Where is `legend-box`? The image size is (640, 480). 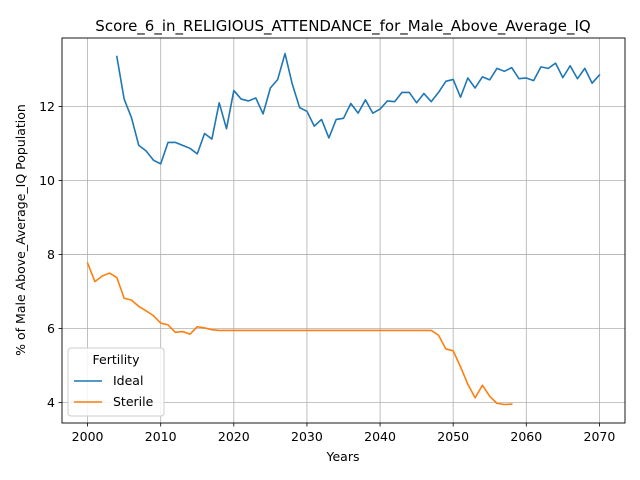
legend-box is located at coordinates (116, 382).